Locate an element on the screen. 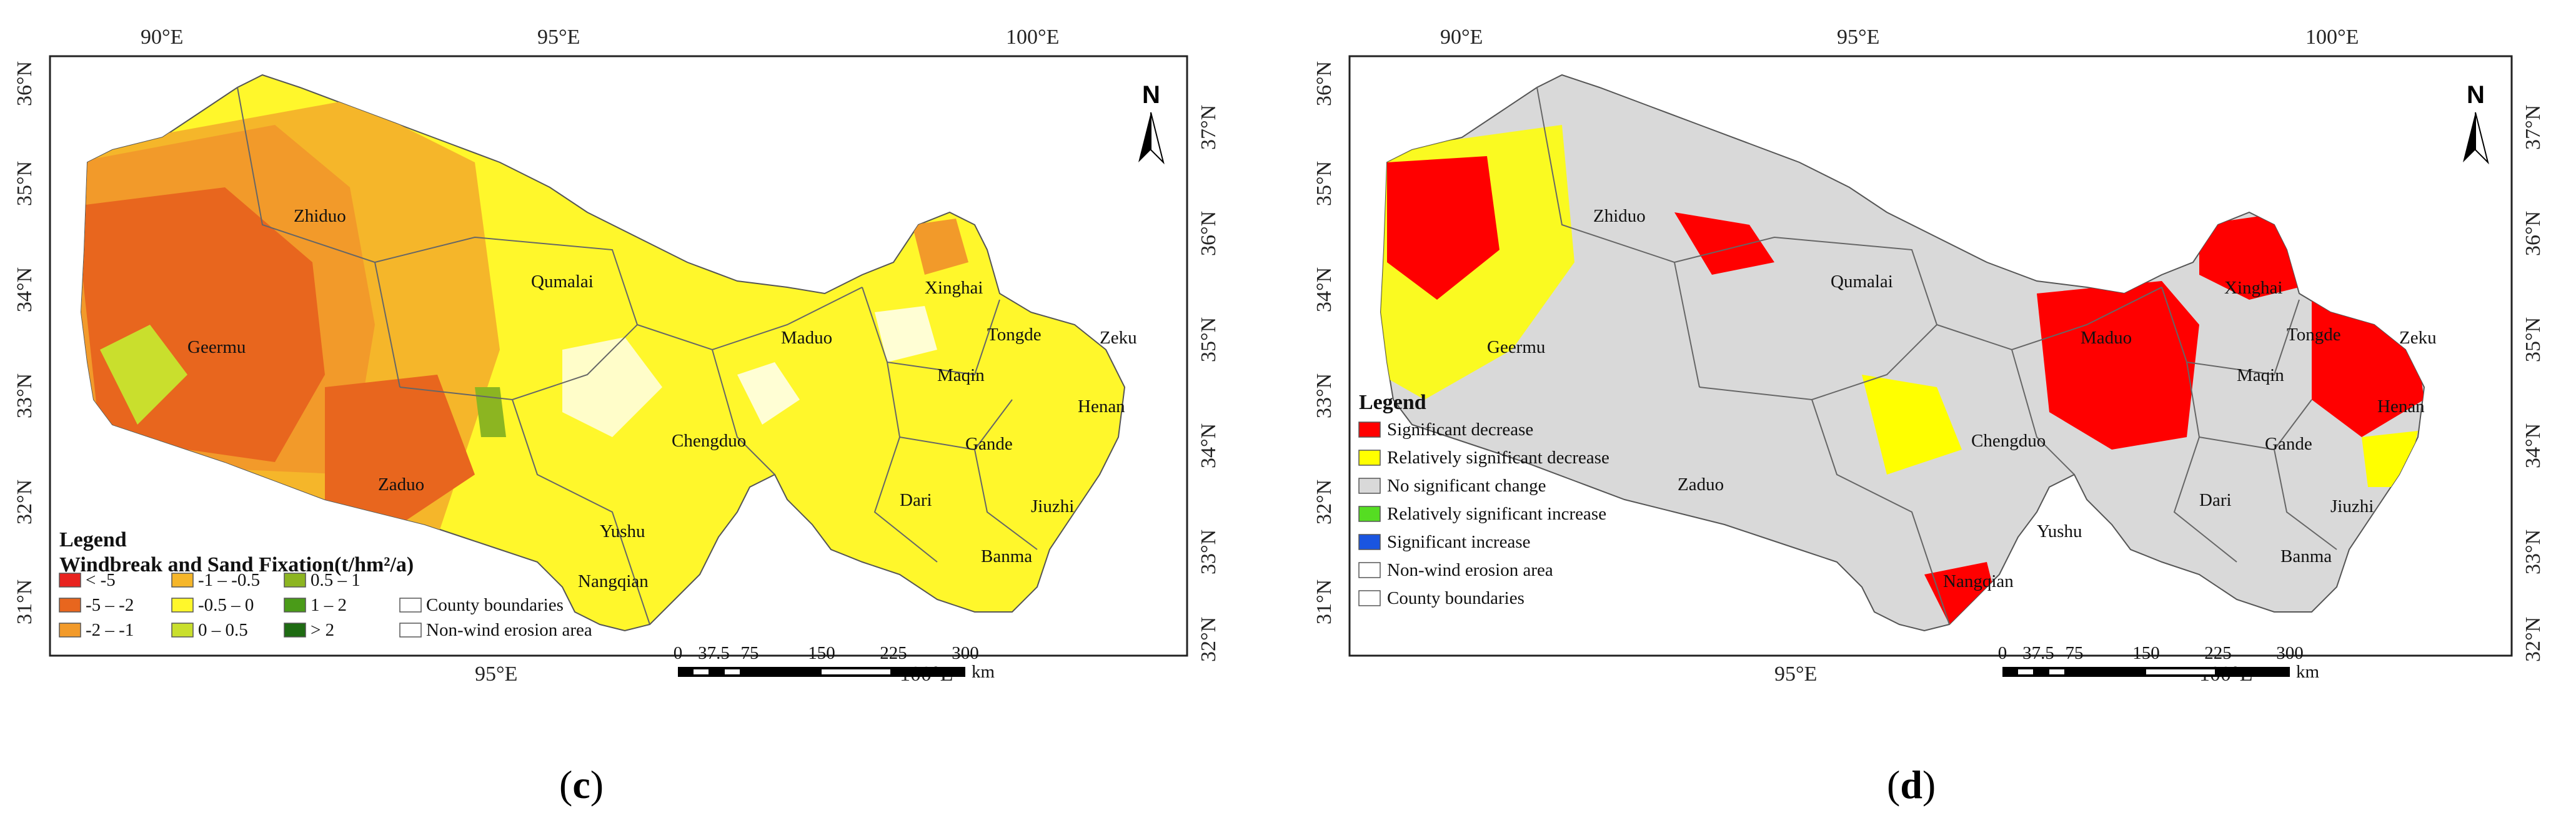 The image size is (2576, 823). legend-label: -0.5 – 0 is located at coordinates (226, 605).